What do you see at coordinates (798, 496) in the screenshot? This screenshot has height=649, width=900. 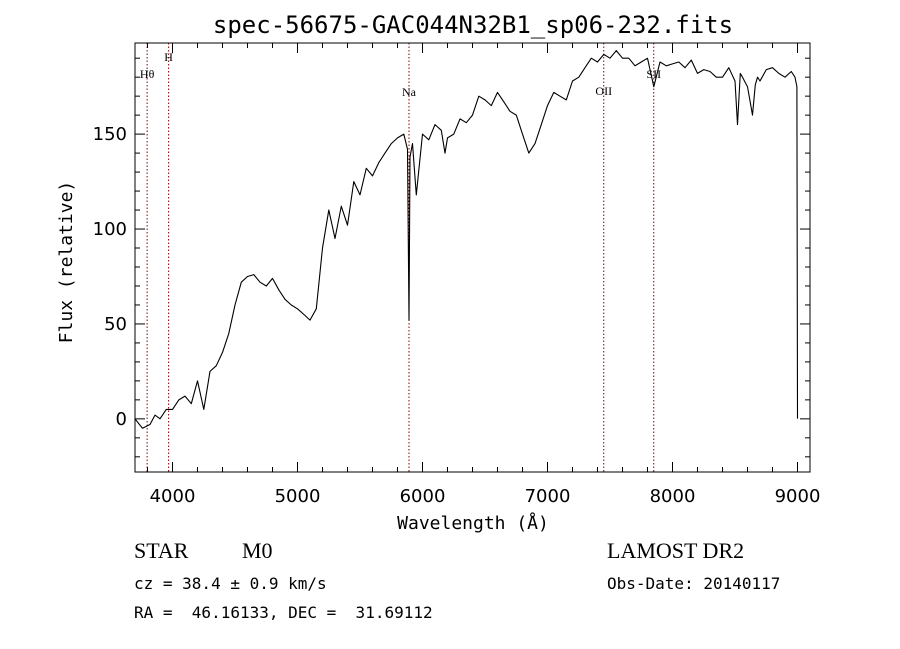 I see `x-tick-label: 9000` at bounding box center [798, 496].